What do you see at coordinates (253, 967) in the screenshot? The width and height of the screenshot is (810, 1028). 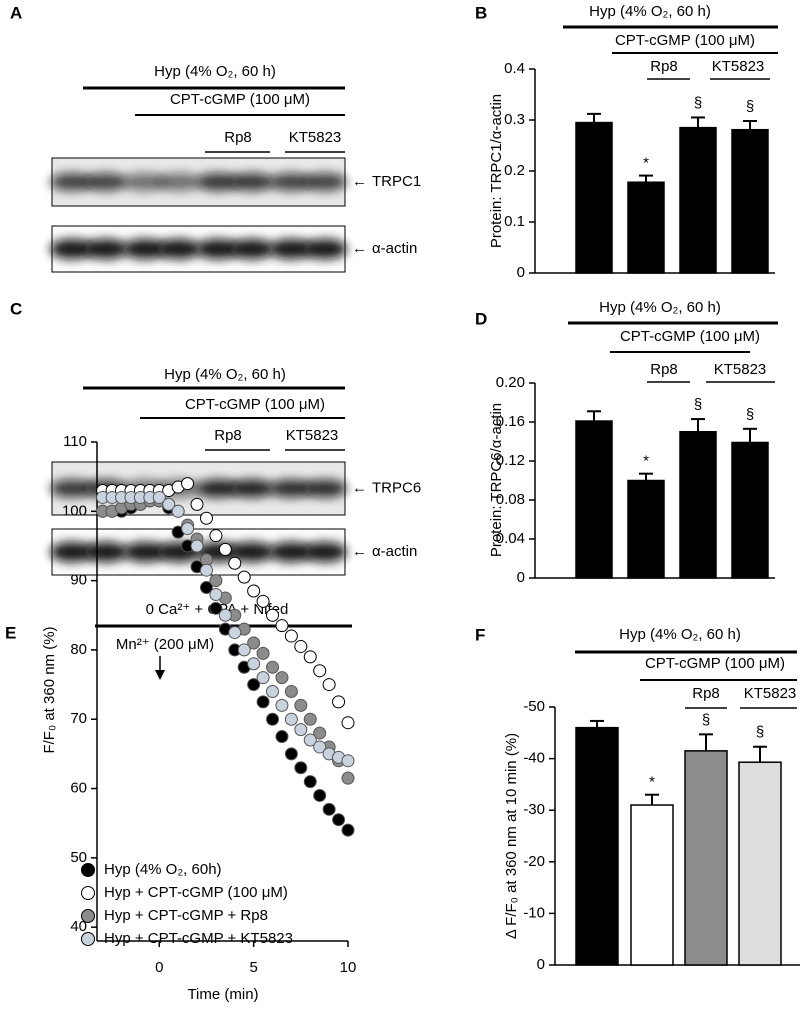 I see `x-tick-label: 5` at bounding box center [253, 967].